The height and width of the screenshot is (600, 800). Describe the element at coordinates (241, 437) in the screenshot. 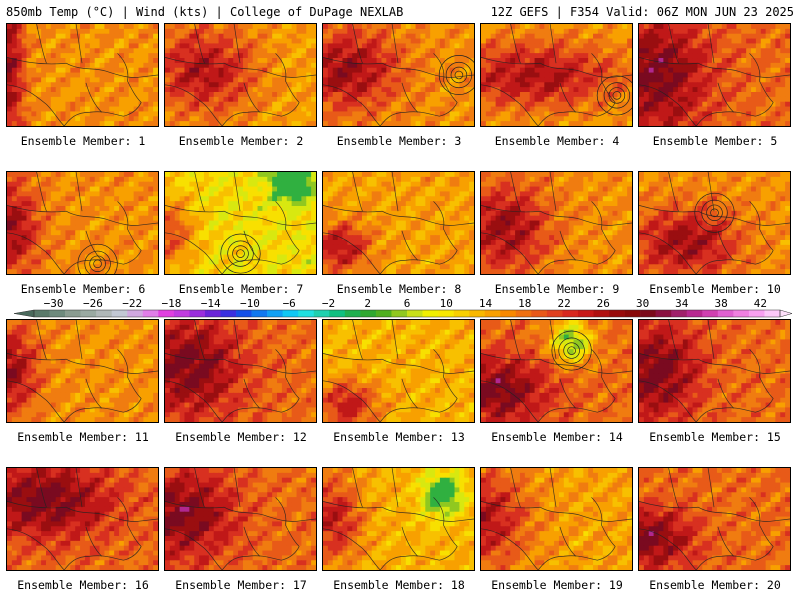

I see `ensemble-member-label: Ensemble Member: 12` at that location.